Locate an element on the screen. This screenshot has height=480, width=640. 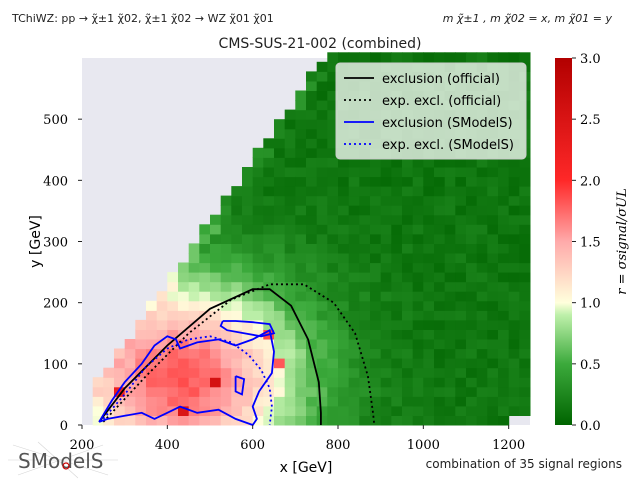
x-tick-label: 600 is located at coordinates (252, 445).